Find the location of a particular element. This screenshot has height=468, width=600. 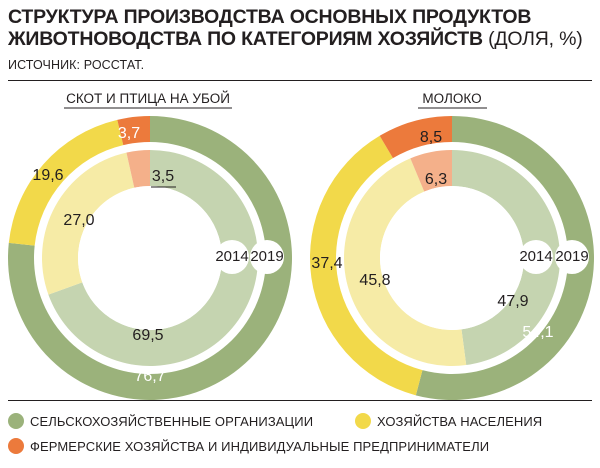

header-divider is located at coordinates (300, 80).